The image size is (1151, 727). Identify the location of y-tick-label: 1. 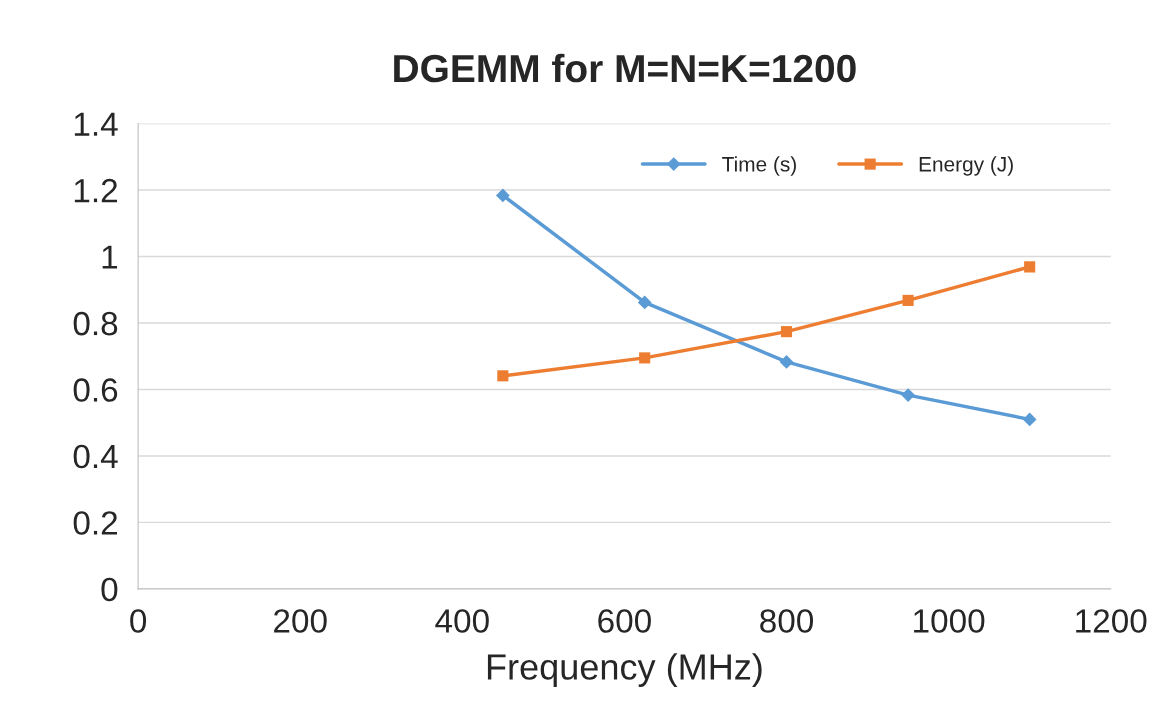
(110, 257).